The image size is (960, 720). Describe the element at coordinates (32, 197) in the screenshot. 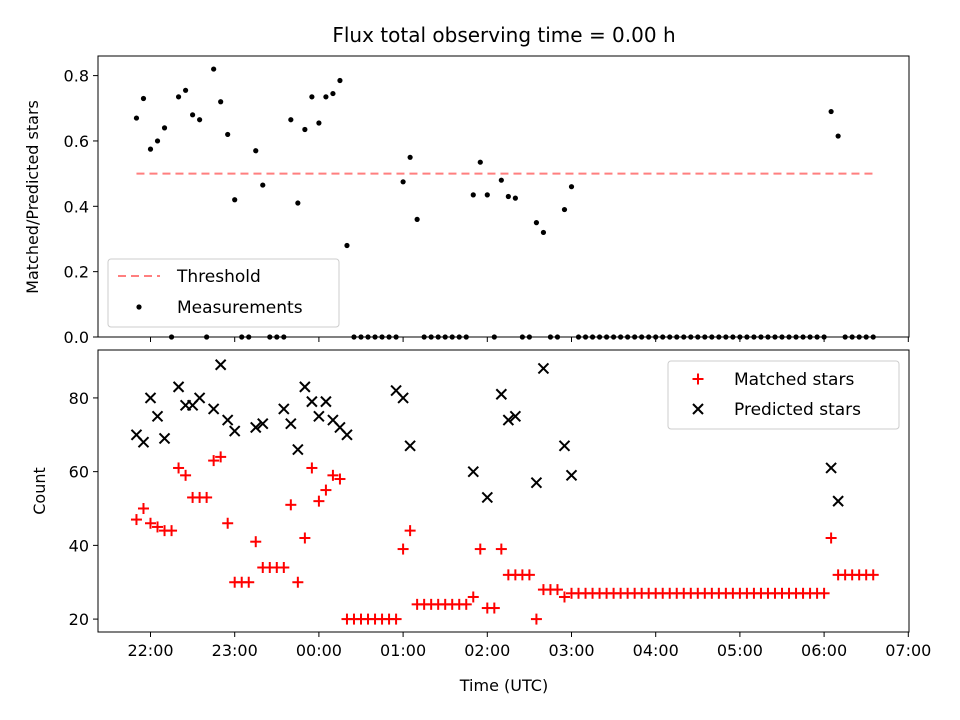

I see `top-y-axis-label: Matched/Predicted stars` at that location.